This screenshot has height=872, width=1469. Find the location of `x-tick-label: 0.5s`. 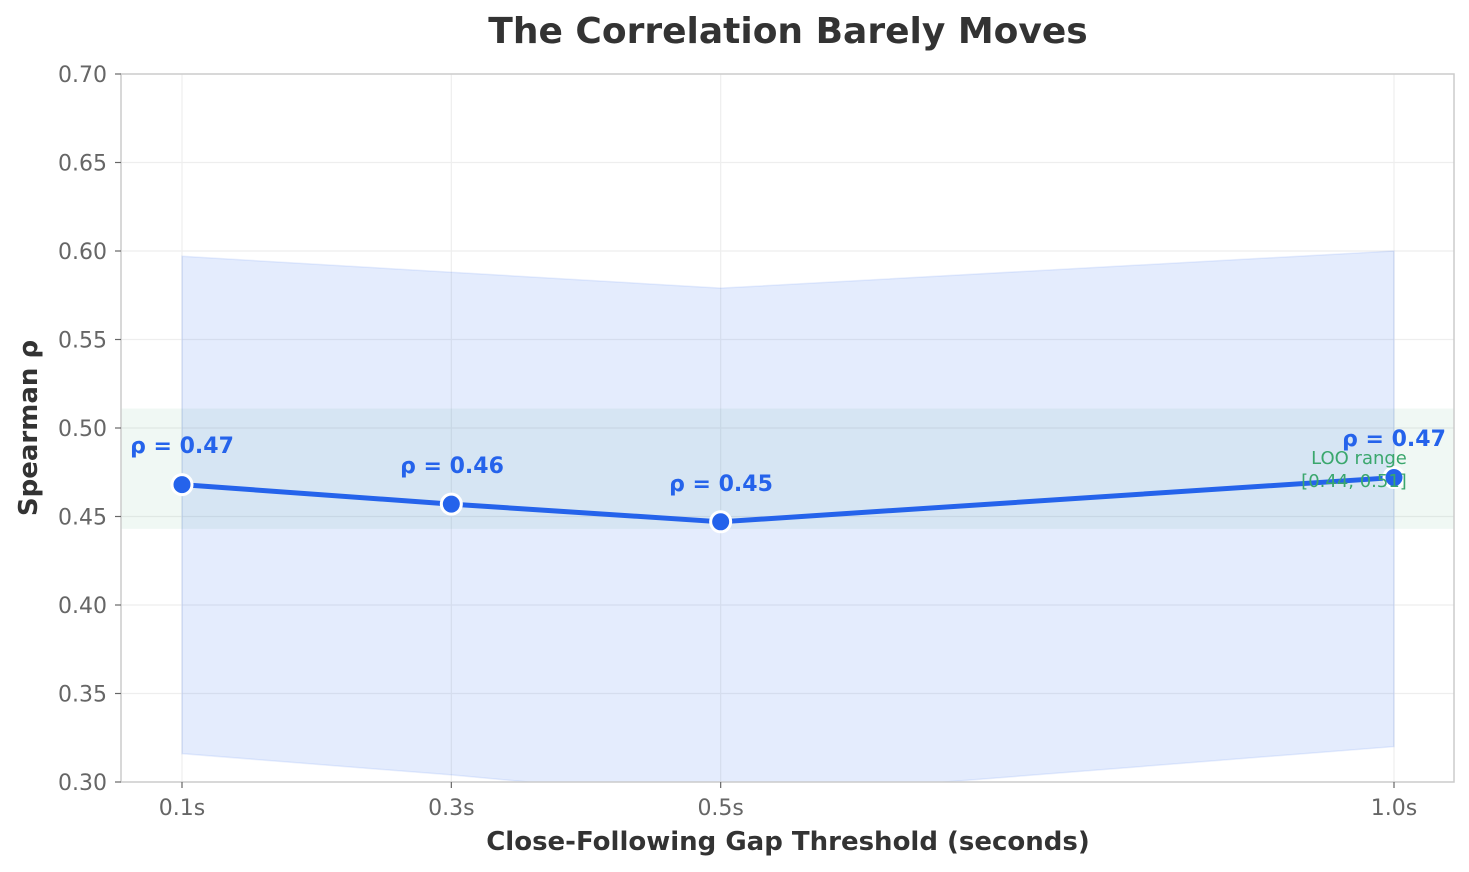

x-tick-label: 0.5s is located at coordinates (720, 808).